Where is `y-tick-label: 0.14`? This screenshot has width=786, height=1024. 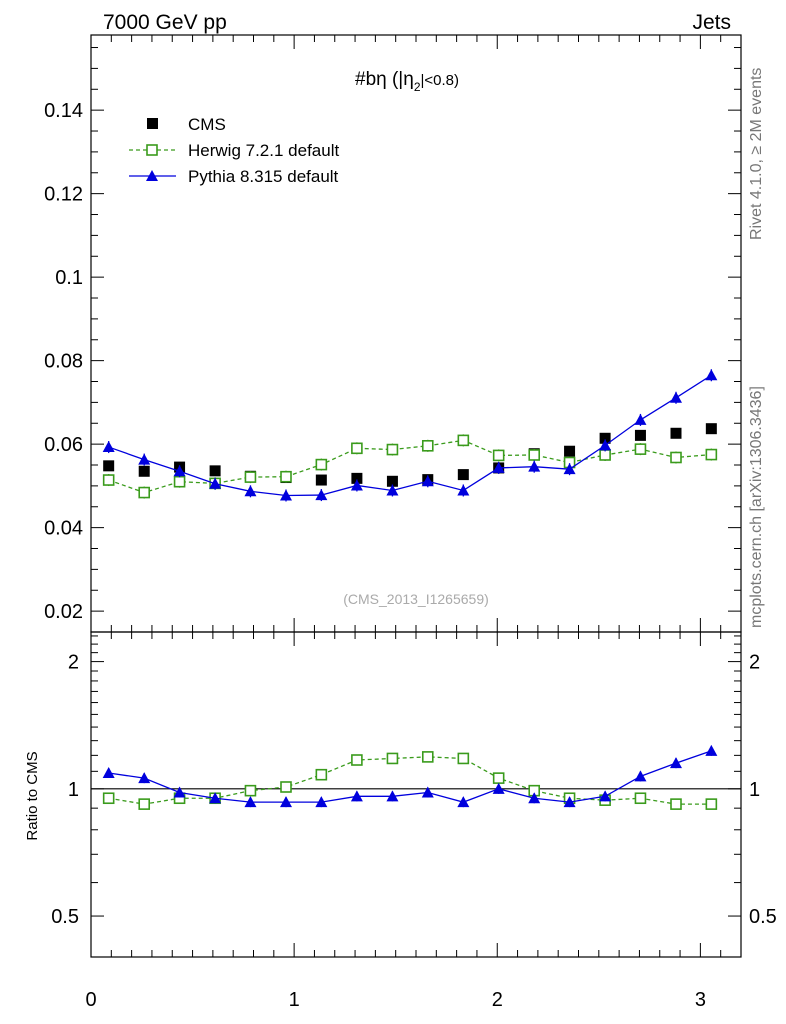
y-tick-label: 0.14 is located at coordinates (63, 111).